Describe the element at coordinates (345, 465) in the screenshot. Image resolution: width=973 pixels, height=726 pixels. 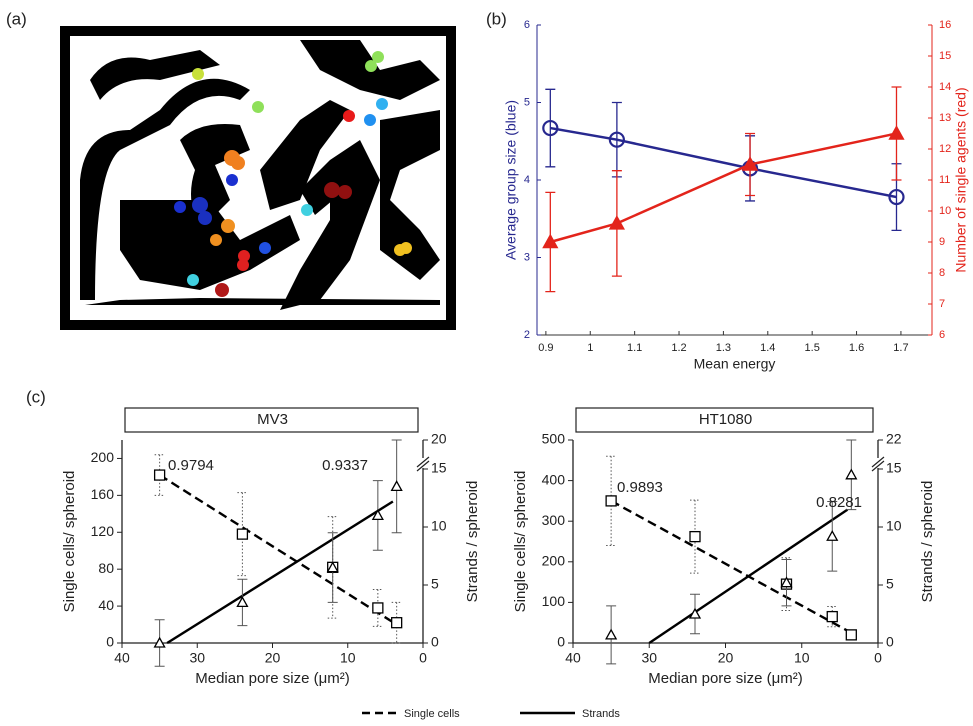
I see `r-annotation: 0.9337` at that location.